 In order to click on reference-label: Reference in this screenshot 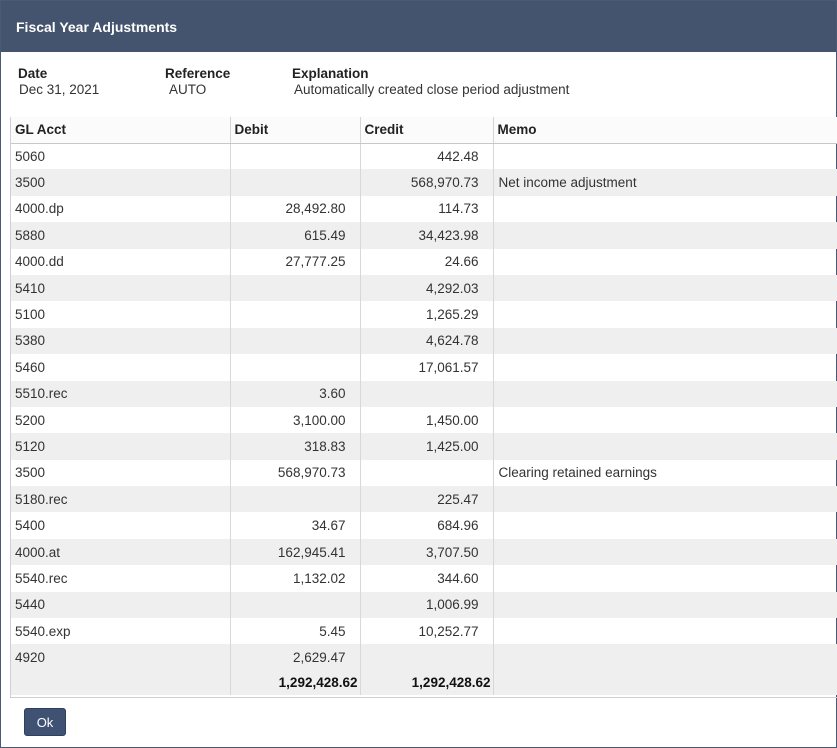, I will do `click(198, 73)`.